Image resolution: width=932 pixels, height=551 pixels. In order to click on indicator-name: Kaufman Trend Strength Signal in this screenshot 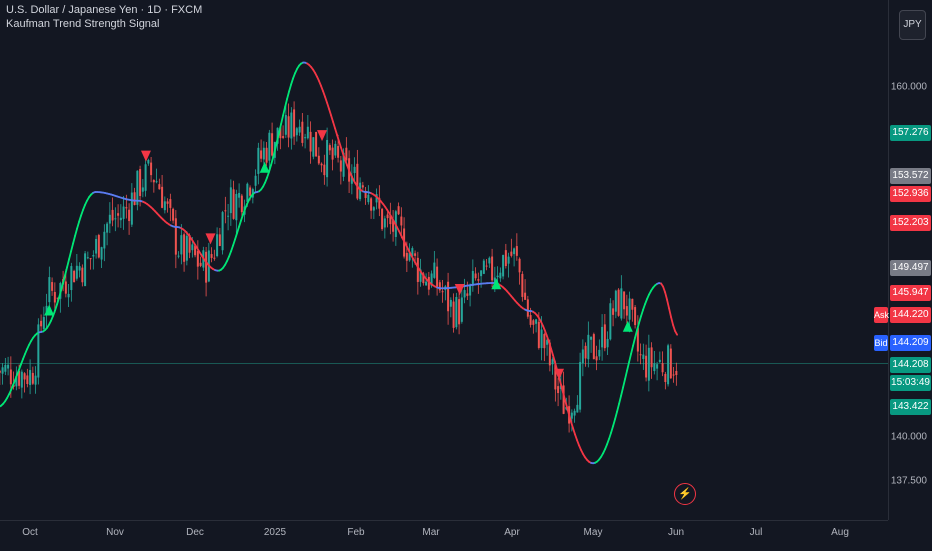, I will do `click(104, 24)`.